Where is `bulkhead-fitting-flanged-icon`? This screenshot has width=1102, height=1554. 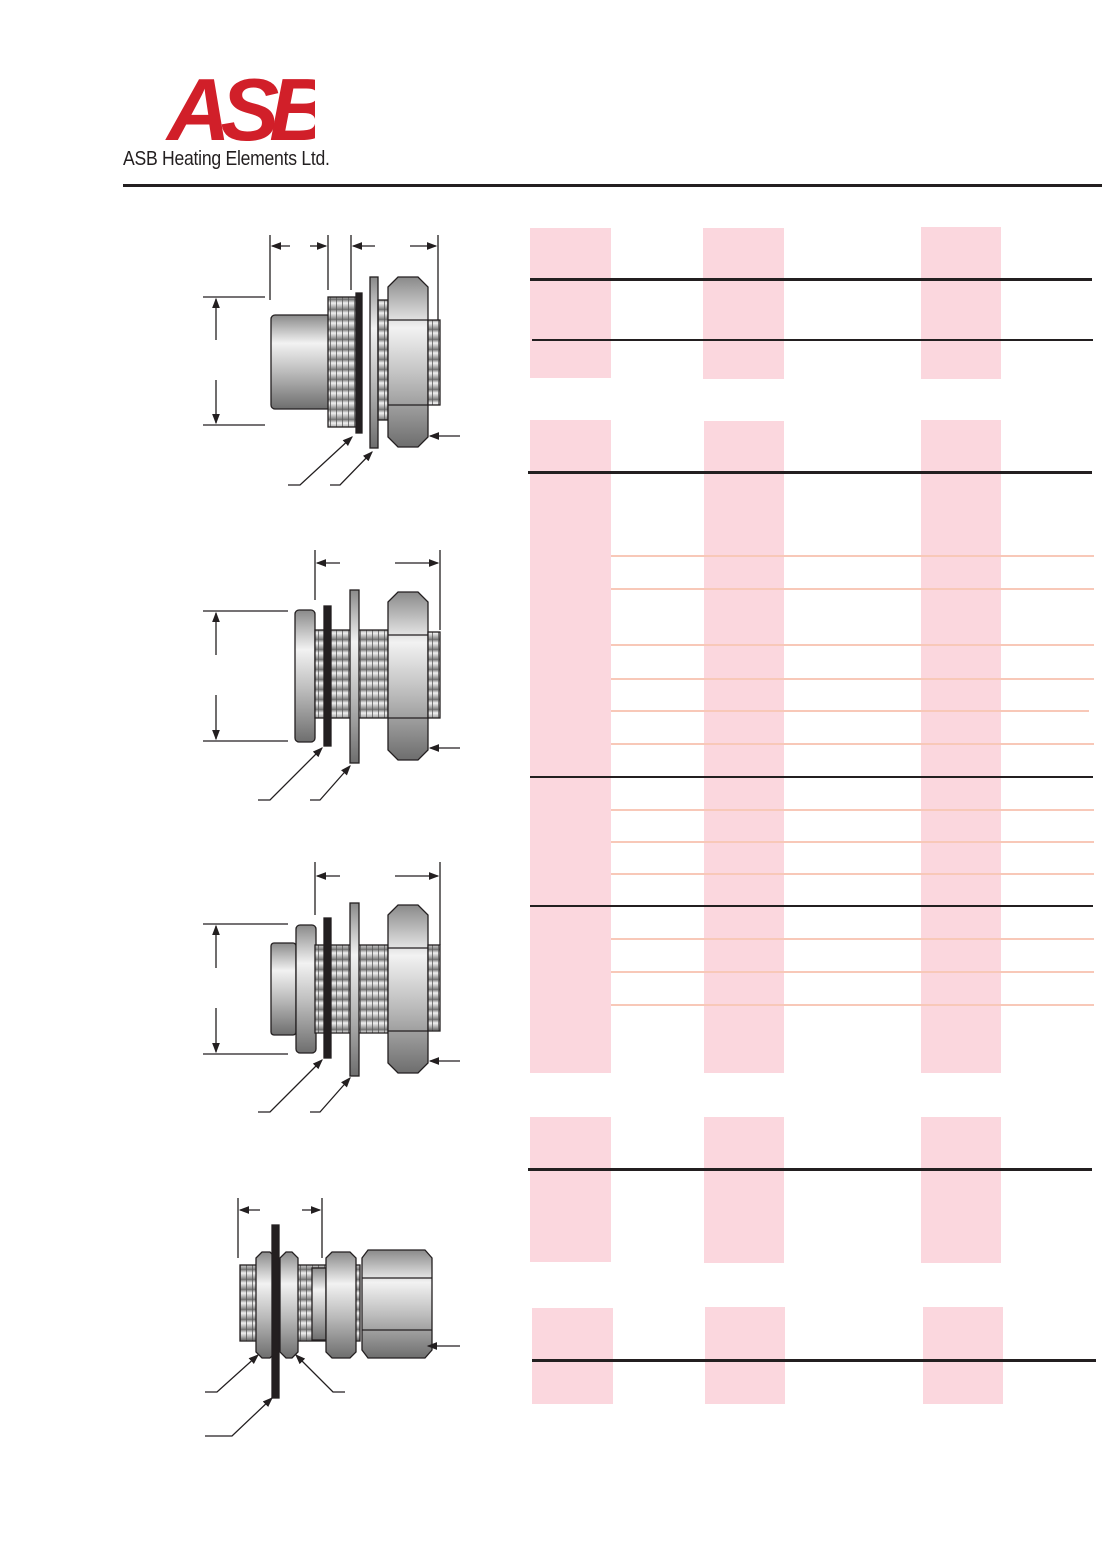 bulkhead-fitting-flanged-icon is located at coordinates (331, 360).